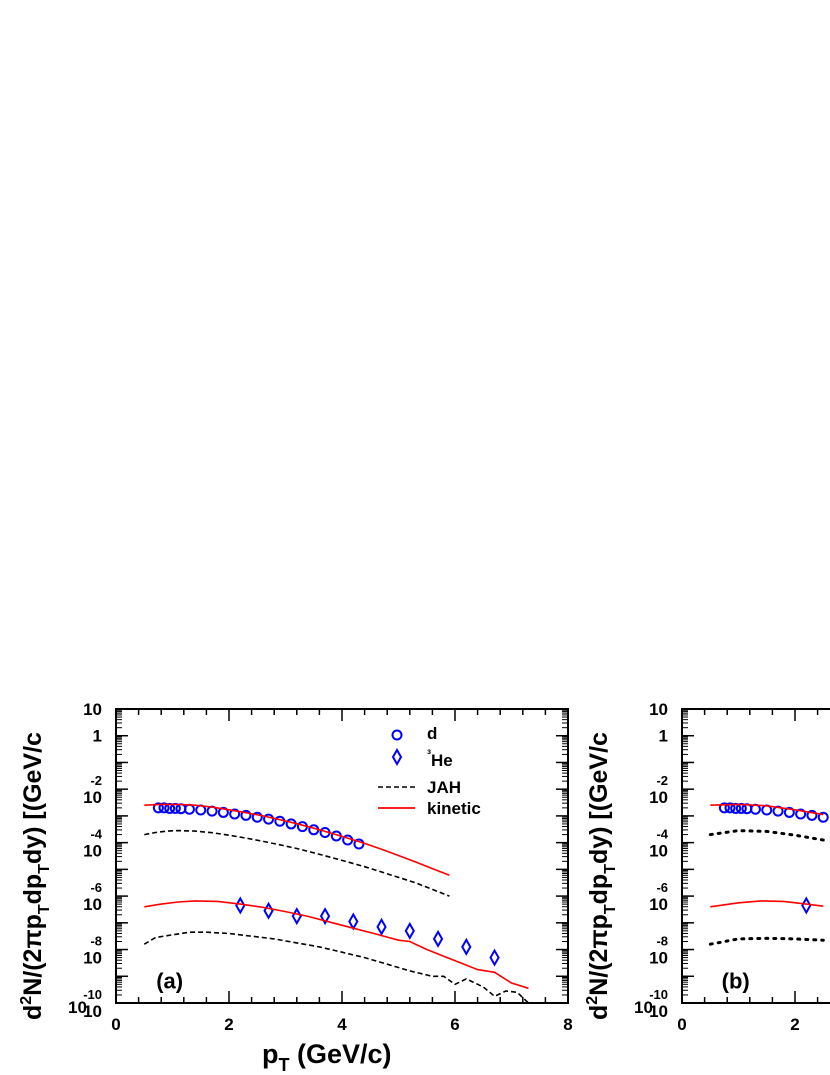 The width and height of the screenshot is (830, 1075). Describe the element at coordinates (397, 735) in the screenshot. I see `legend-marker-d` at that location.